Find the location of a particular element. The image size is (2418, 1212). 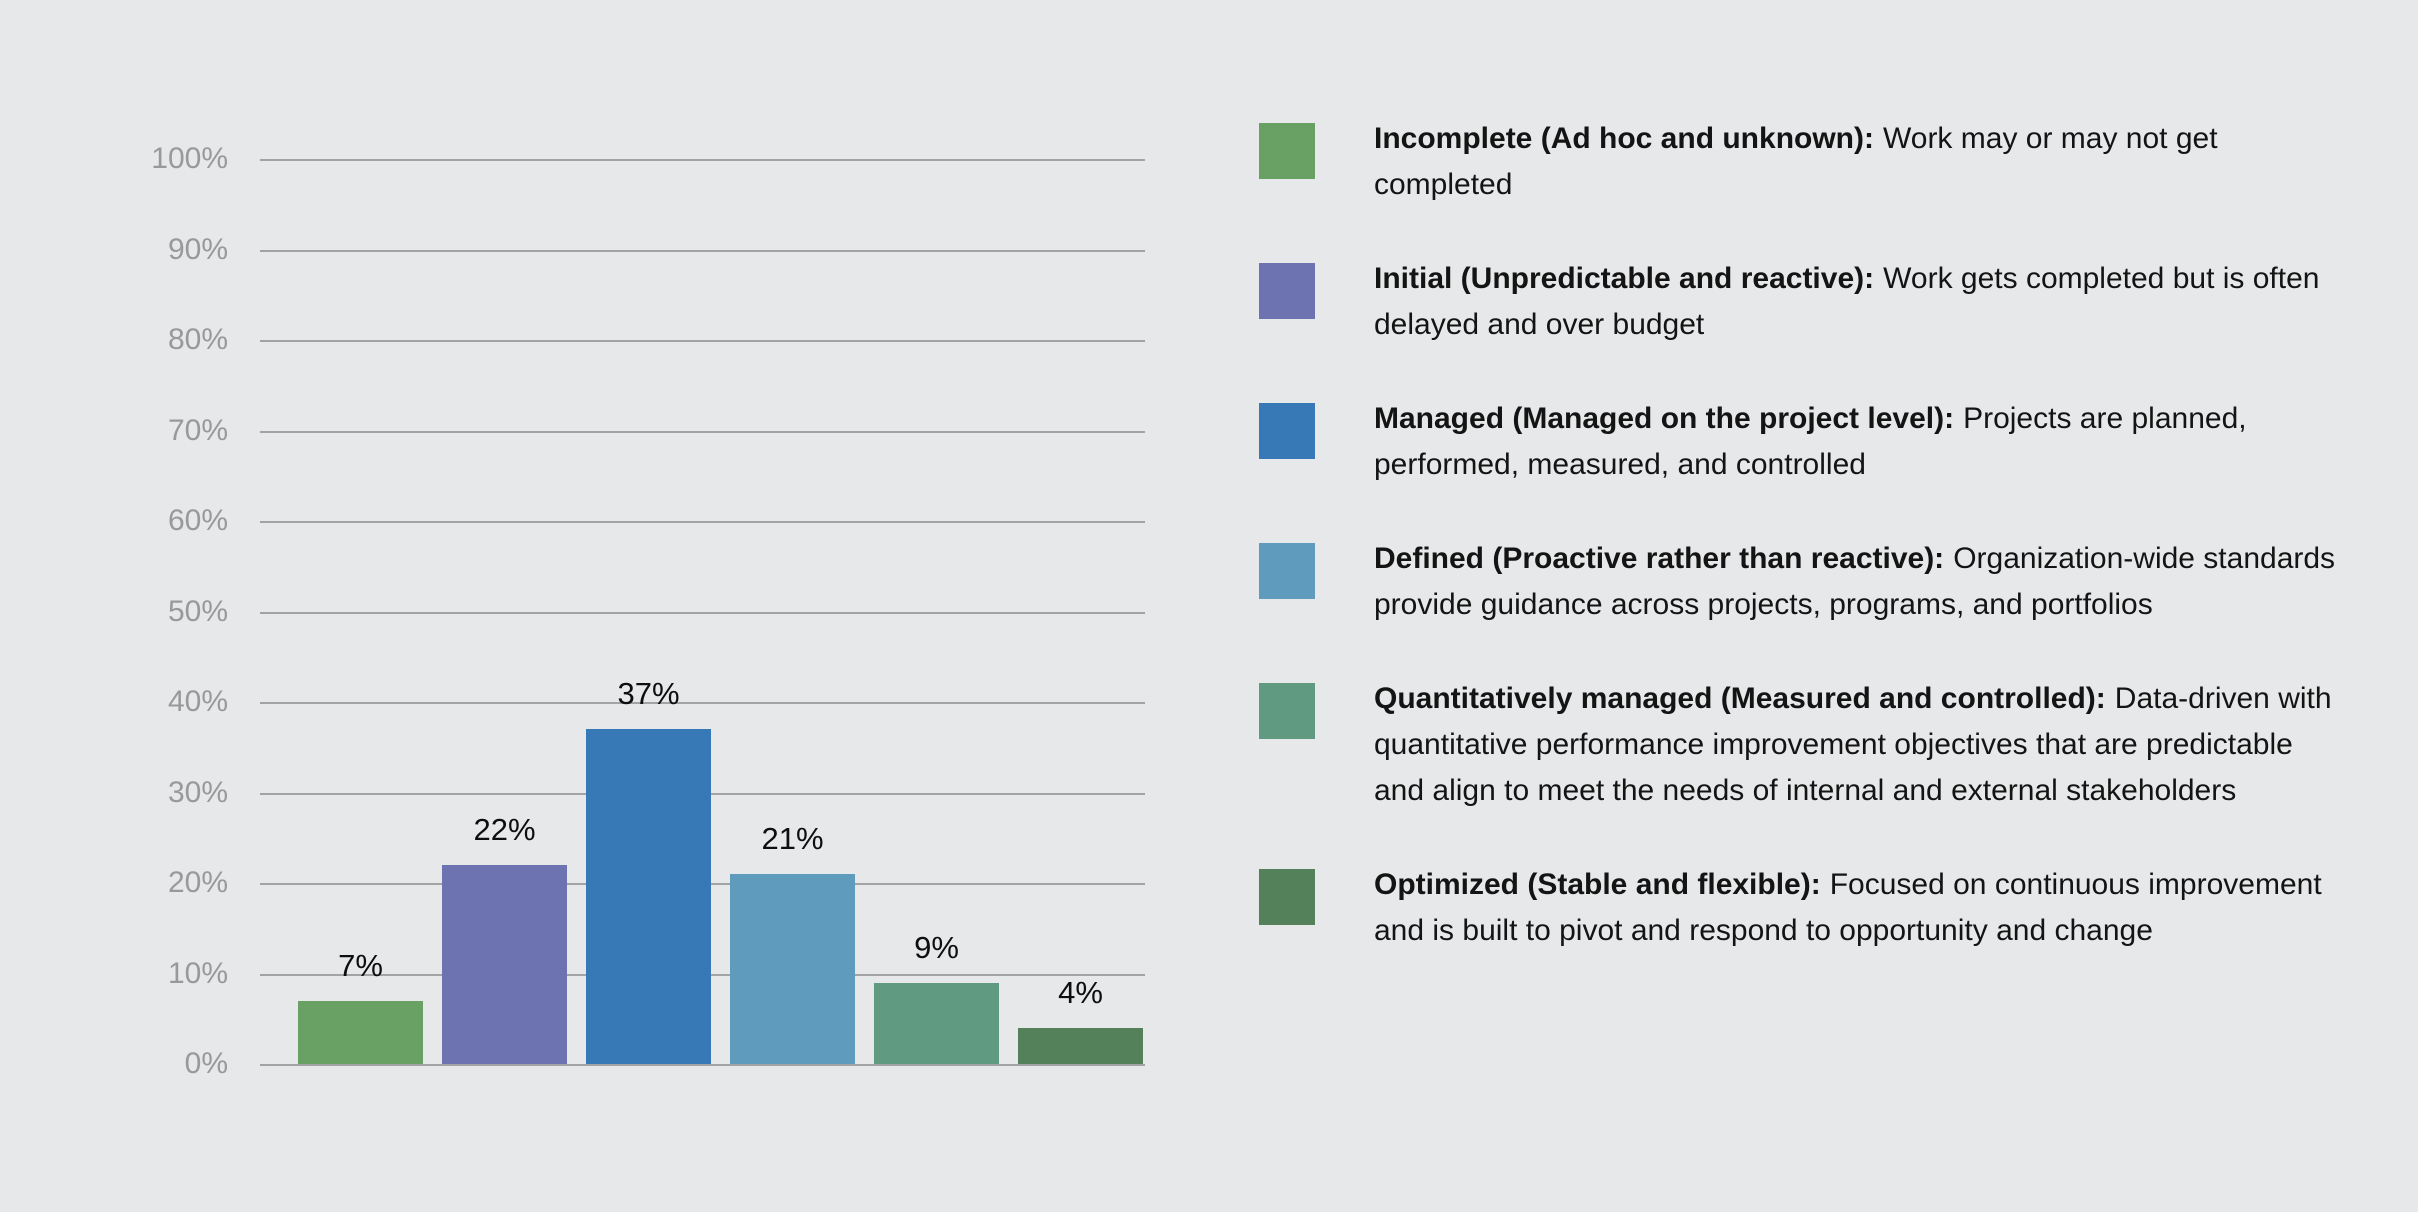

legend-swatch-optimized is located at coordinates (1287, 897).